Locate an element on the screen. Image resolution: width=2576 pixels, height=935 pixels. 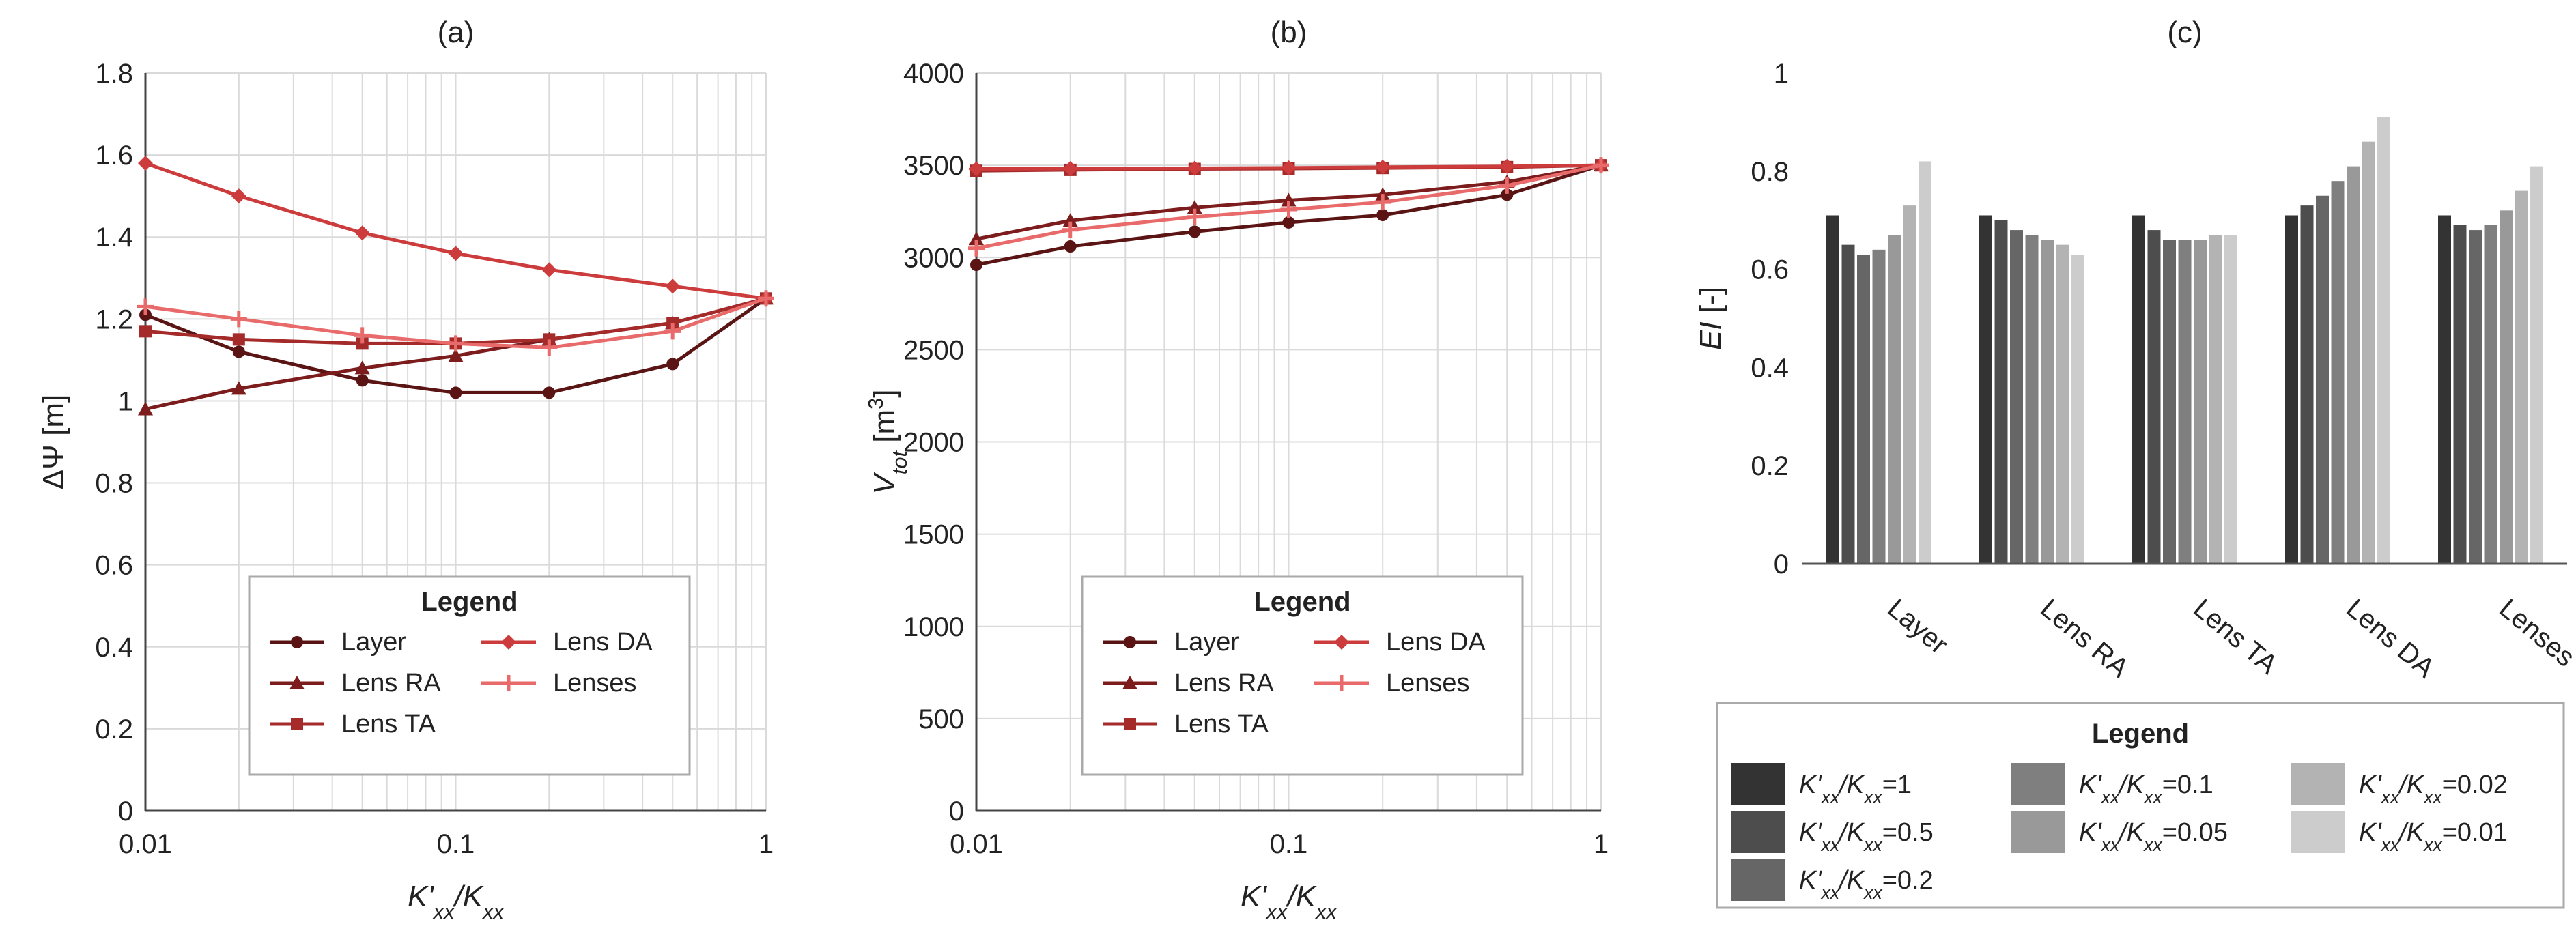
y-tick-label: 0.4 is located at coordinates (1770, 368).